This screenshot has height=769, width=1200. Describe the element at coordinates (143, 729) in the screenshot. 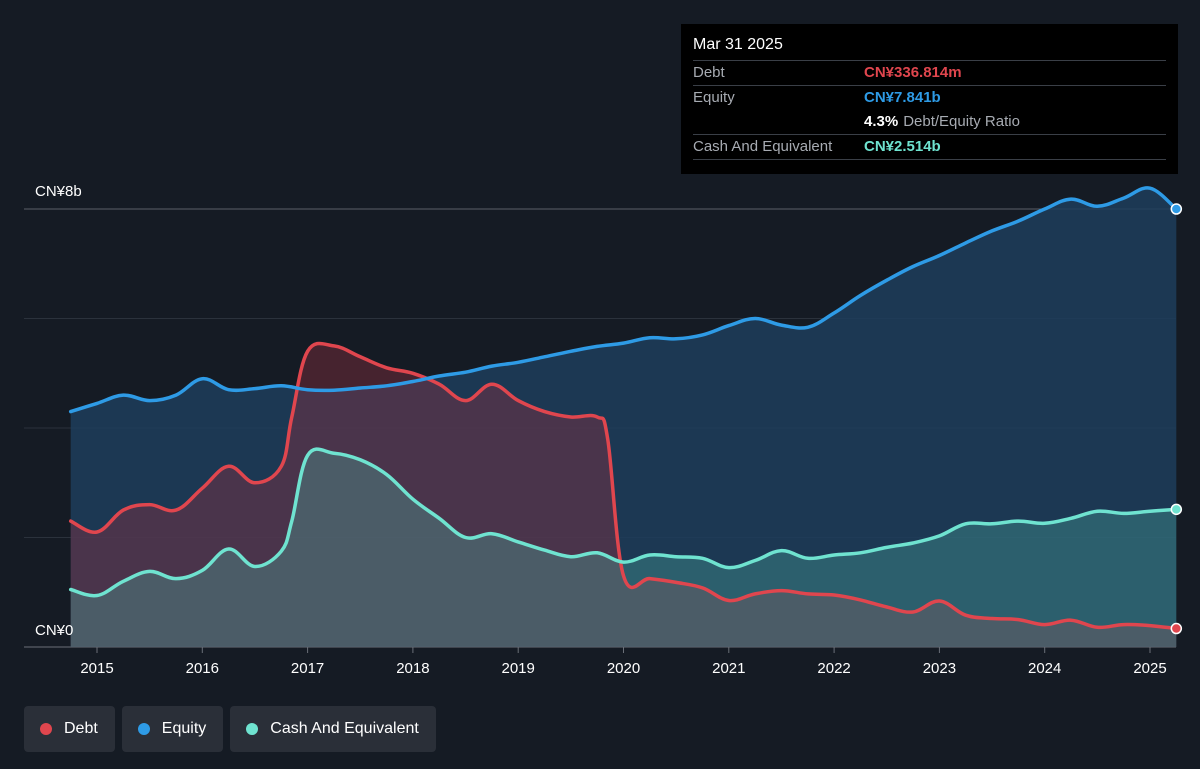

I see `legend-equity-dot` at that location.